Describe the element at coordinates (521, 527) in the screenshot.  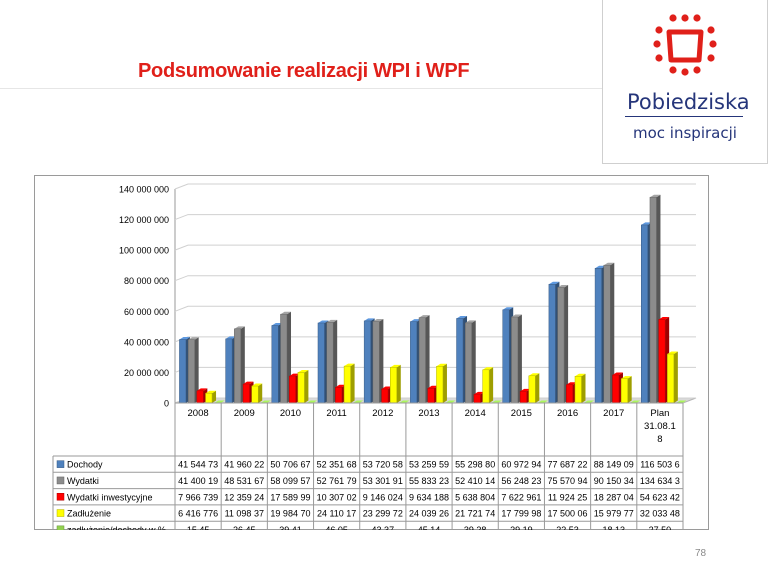
I see `table-cell: 29,19` at that location.